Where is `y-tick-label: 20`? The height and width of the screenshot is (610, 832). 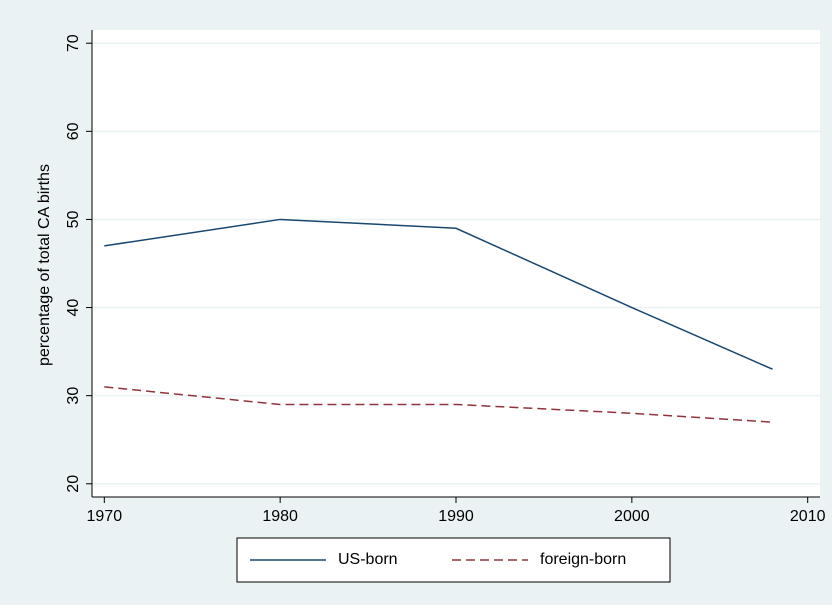
y-tick-label: 20 is located at coordinates (73, 484).